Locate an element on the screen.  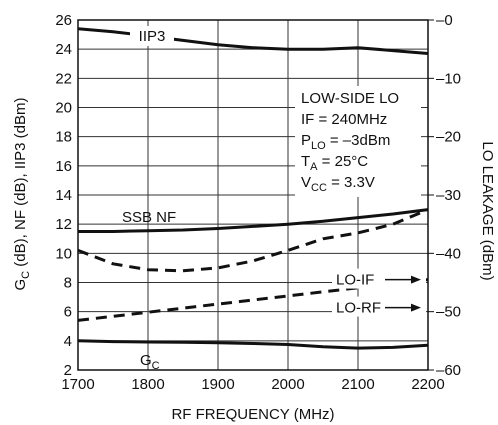
left-tick-label: 2 is located at coordinates (68, 370).